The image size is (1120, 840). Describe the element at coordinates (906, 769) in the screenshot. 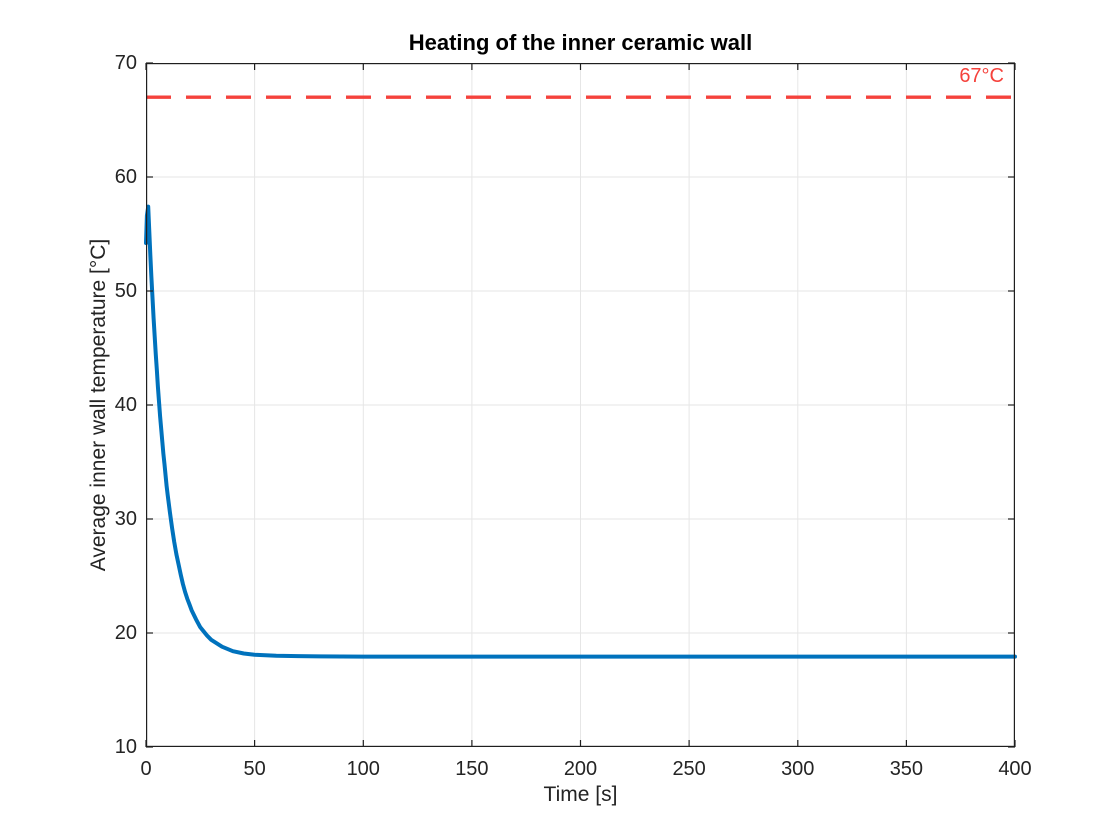

I see `x-tick-label: 350` at that location.